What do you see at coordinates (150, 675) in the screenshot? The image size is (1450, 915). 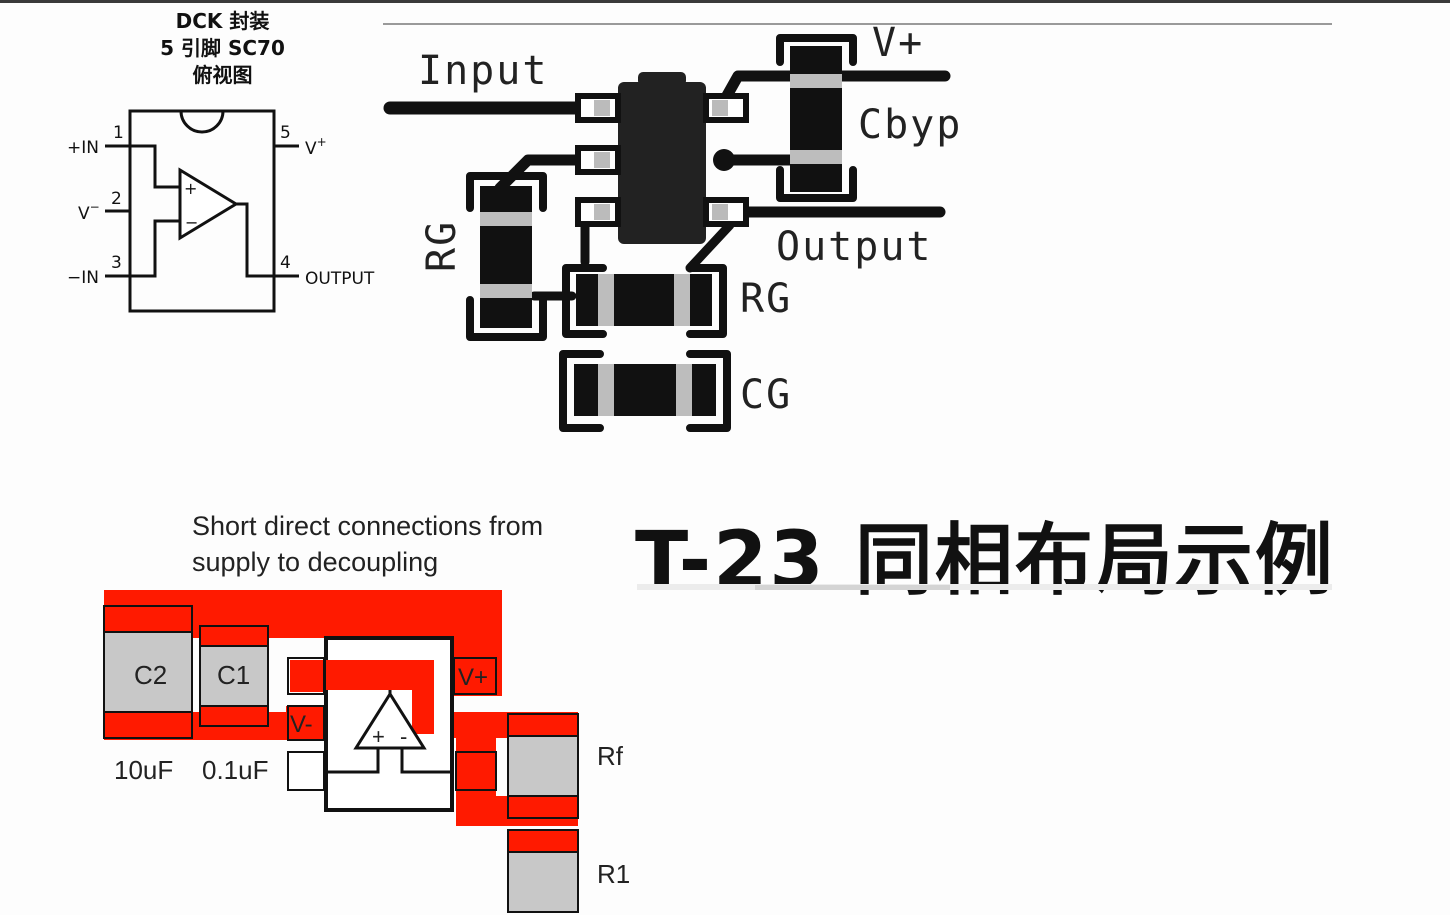 I see `c2-label: C2` at bounding box center [150, 675].